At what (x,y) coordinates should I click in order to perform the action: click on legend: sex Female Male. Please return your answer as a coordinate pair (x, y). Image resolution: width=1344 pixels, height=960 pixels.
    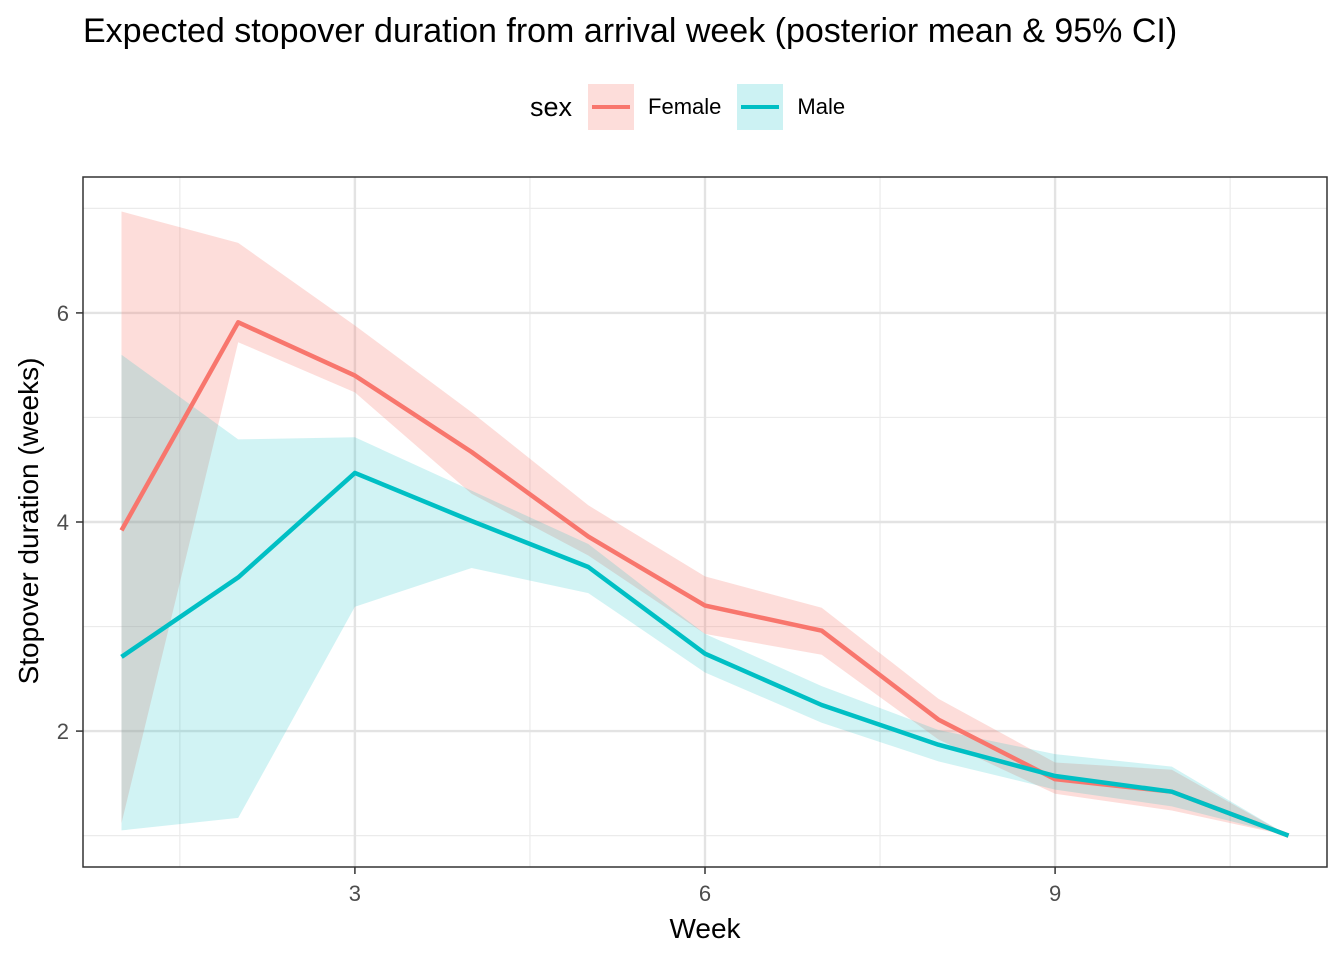
    Looking at the image, I should click on (695, 107).